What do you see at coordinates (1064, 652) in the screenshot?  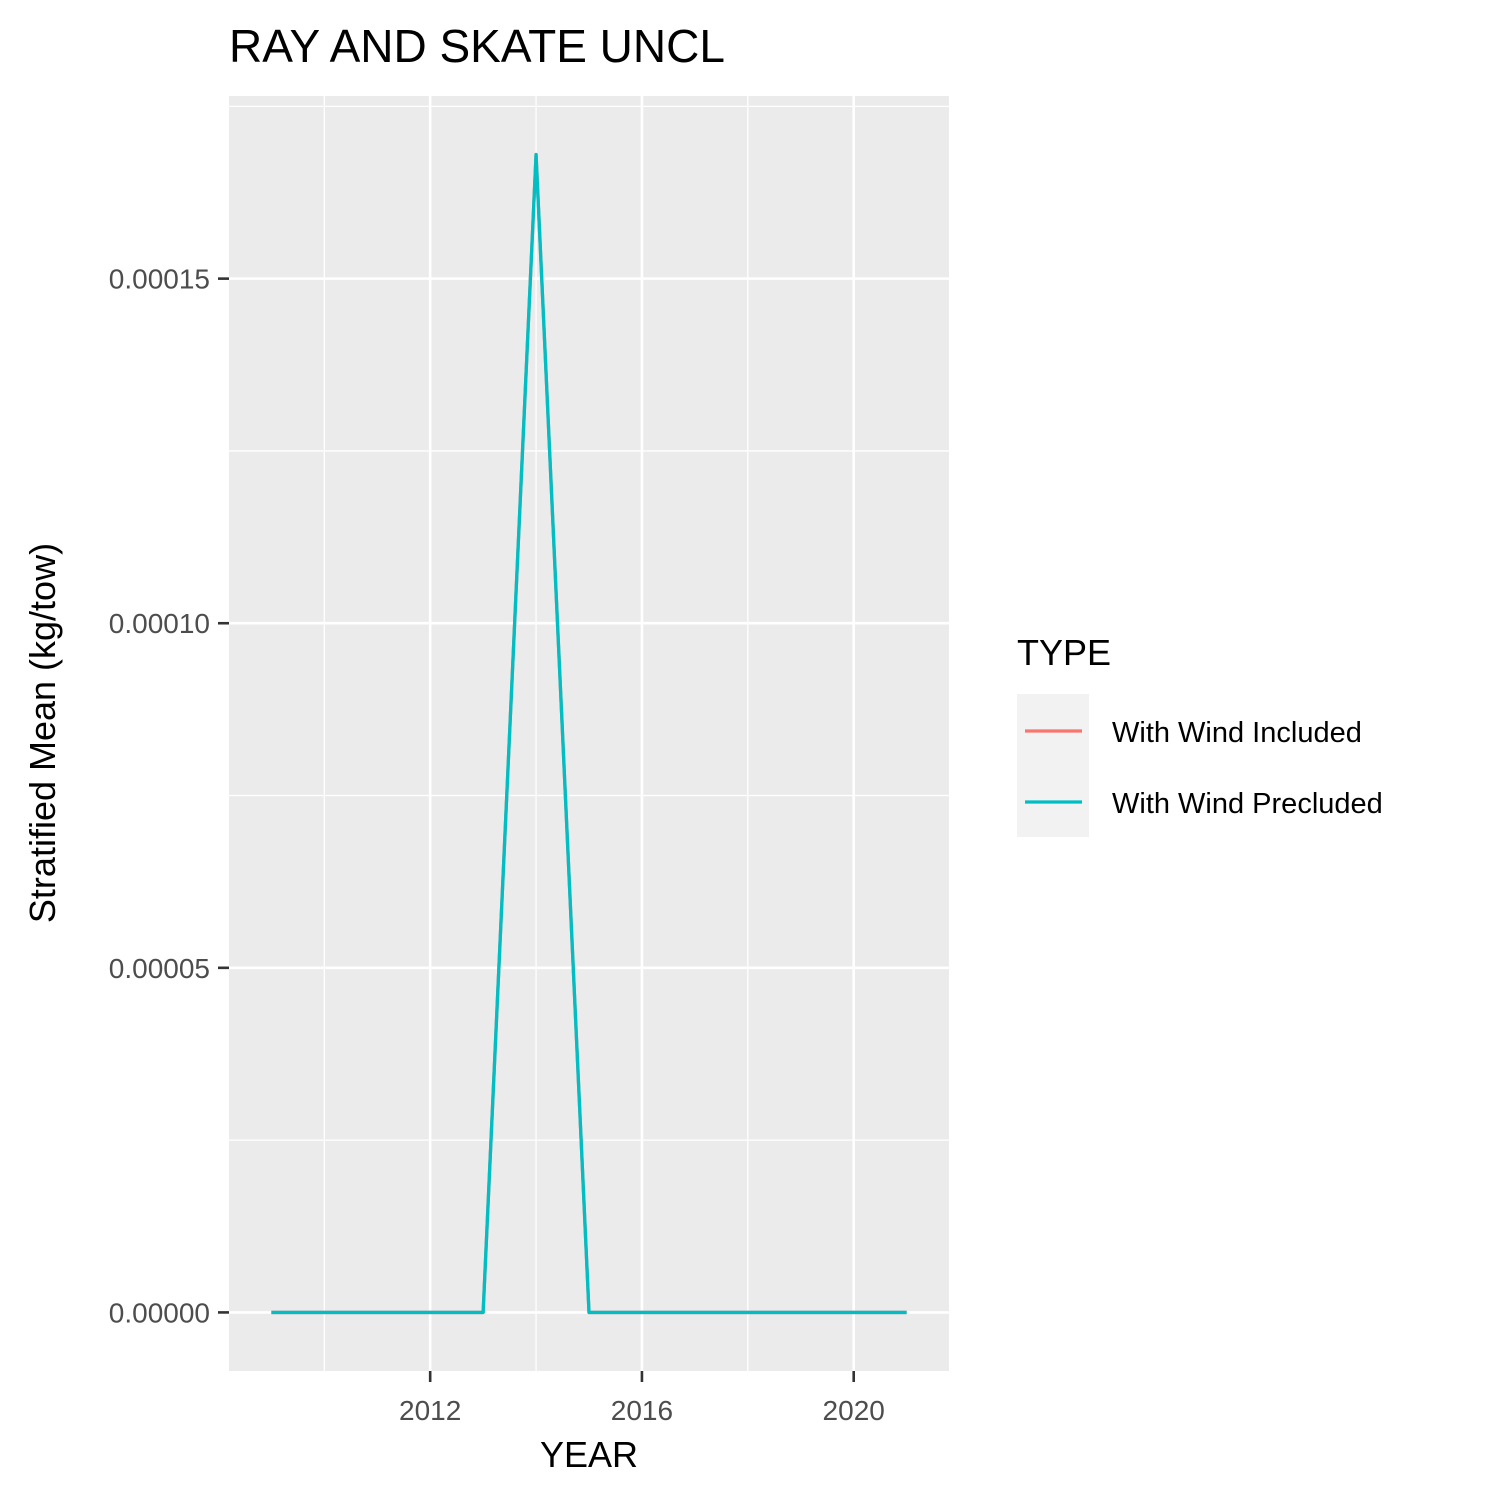 I see `legend-title: TYPE` at bounding box center [1064, 652].